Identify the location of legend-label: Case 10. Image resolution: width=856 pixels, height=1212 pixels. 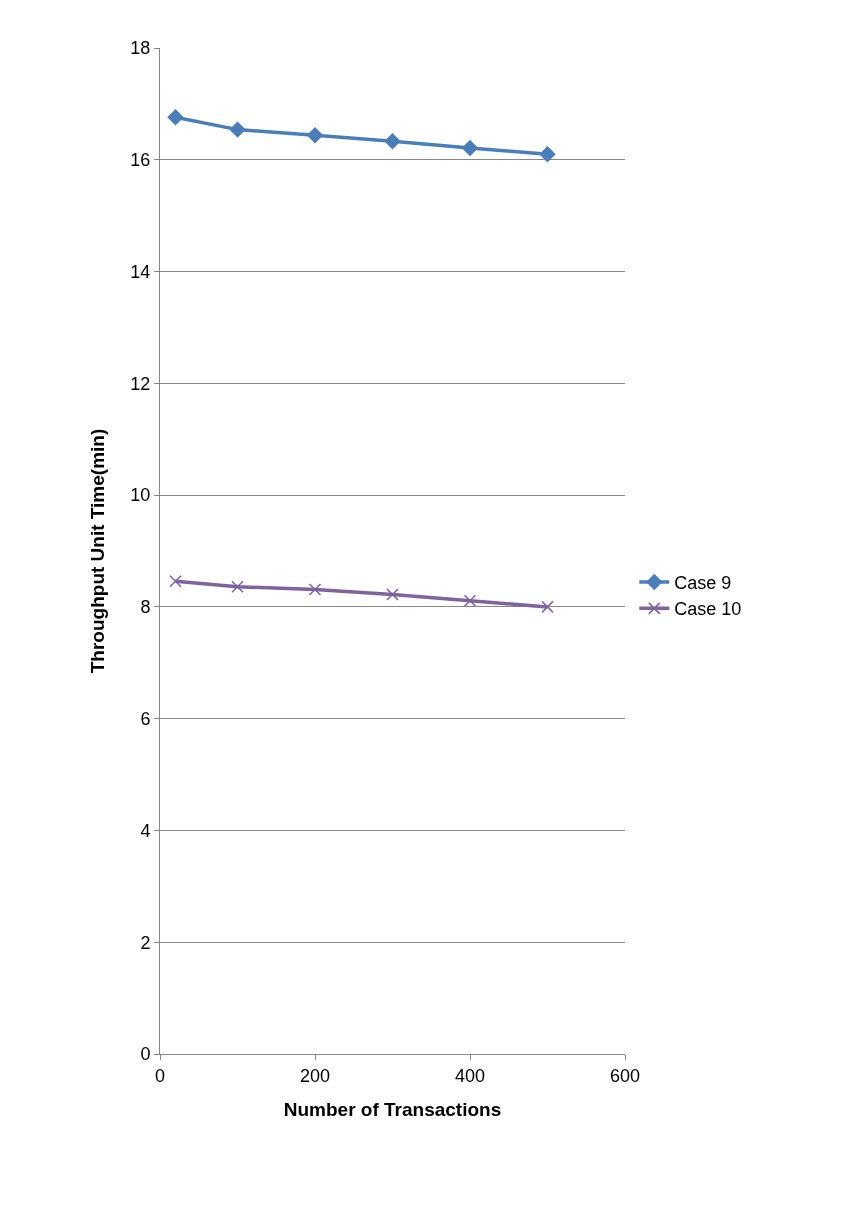
(708, 609).